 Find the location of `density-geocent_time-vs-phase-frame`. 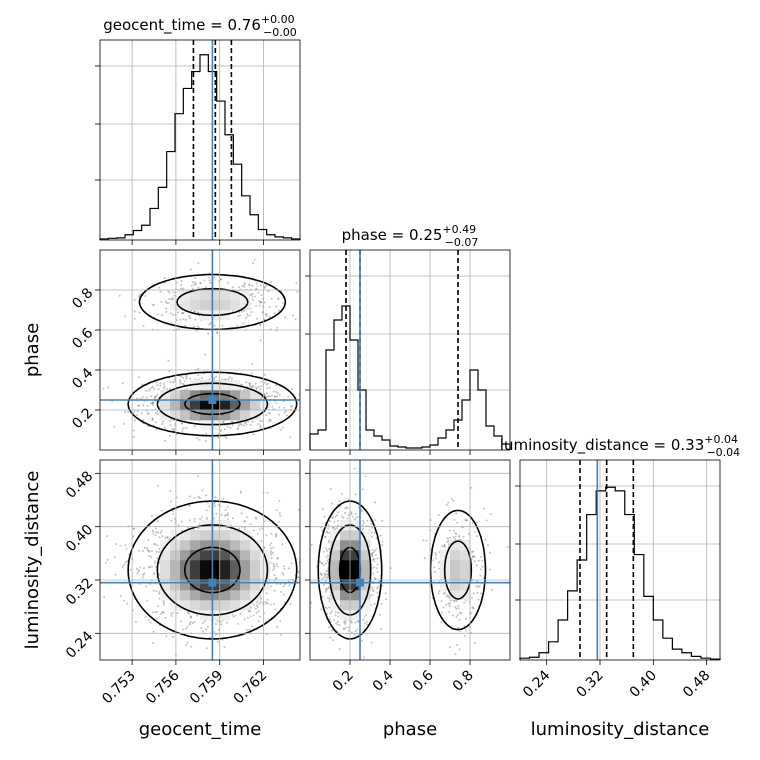

density-geocent_time-vs-phase-frame is located at coordinates (200, 350).